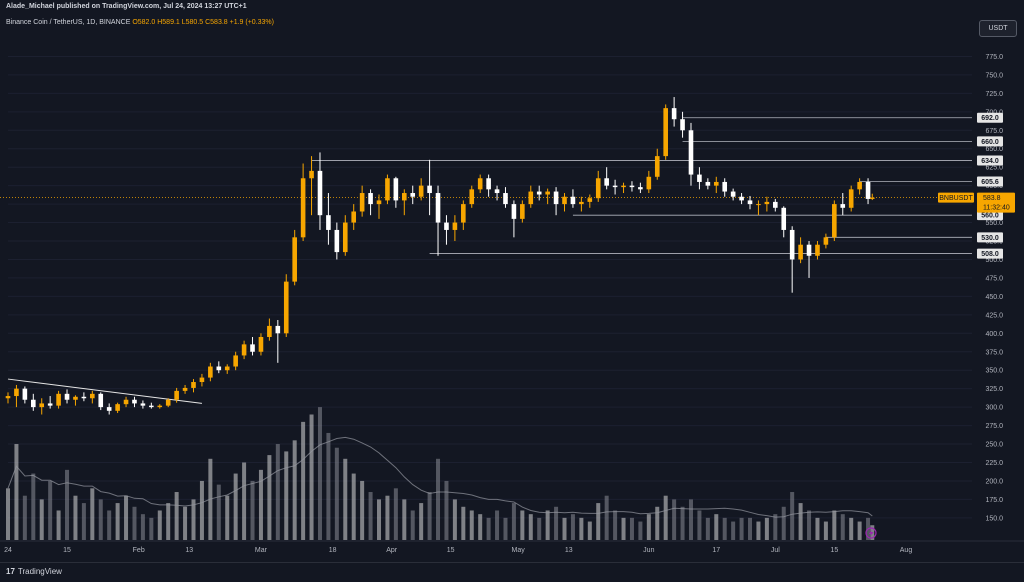 This screenshot has height=582, width=1024. What do you see at coordinates (996, 202) in the screenshot?
I see `last-price-tag` at bounding box center [996, 202].